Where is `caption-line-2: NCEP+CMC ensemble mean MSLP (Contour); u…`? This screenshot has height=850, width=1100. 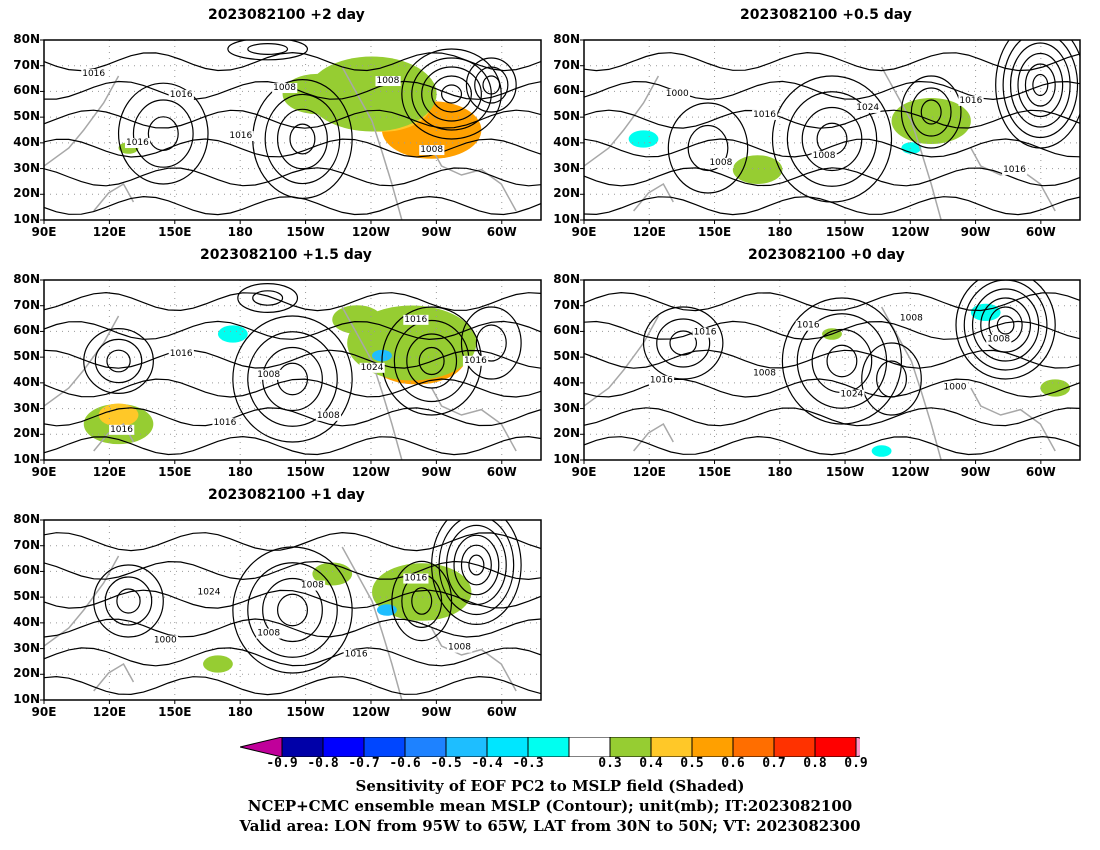
caption-line-2: NCEP+CMC ensemble mean MSLP (Contour); u… is located at coordinates (550, 806).